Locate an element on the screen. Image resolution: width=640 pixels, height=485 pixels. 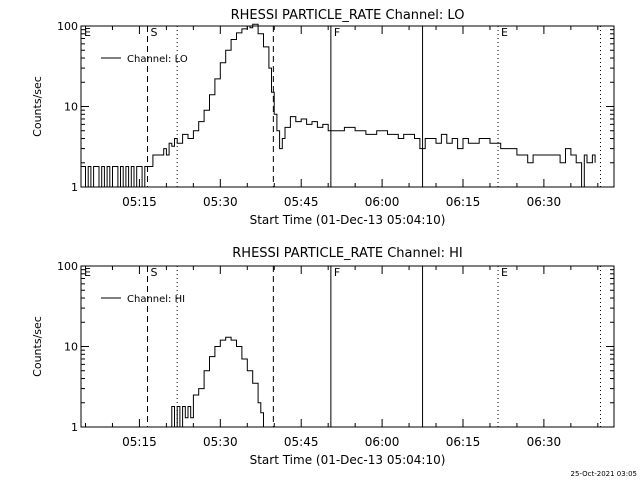
chart-title: RHESSI PARTICLE_RATE Channel: HI is located at coordinates (347, 253).